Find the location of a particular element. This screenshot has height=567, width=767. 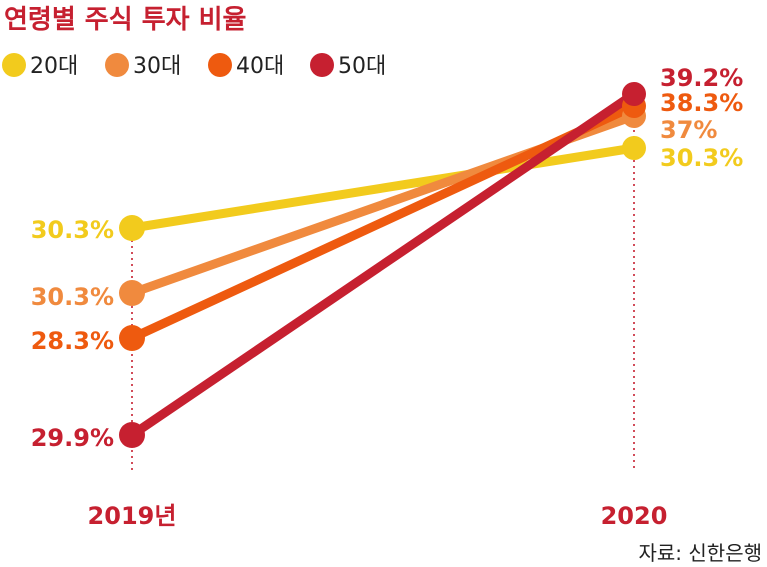

chart-title: 연령별 주식 투자 비율 is located at coordinates (125, 20).